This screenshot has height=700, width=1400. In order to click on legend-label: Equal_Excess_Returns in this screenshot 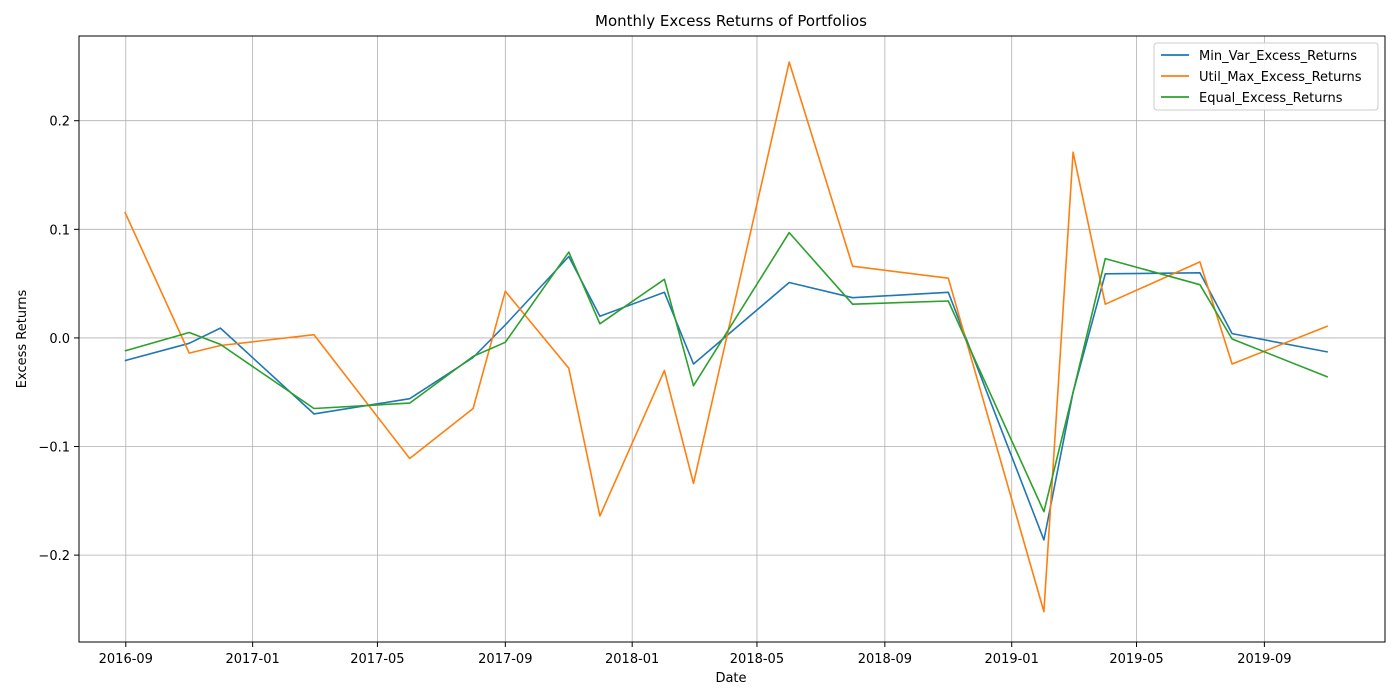, I will do `click(1271, 98)`.